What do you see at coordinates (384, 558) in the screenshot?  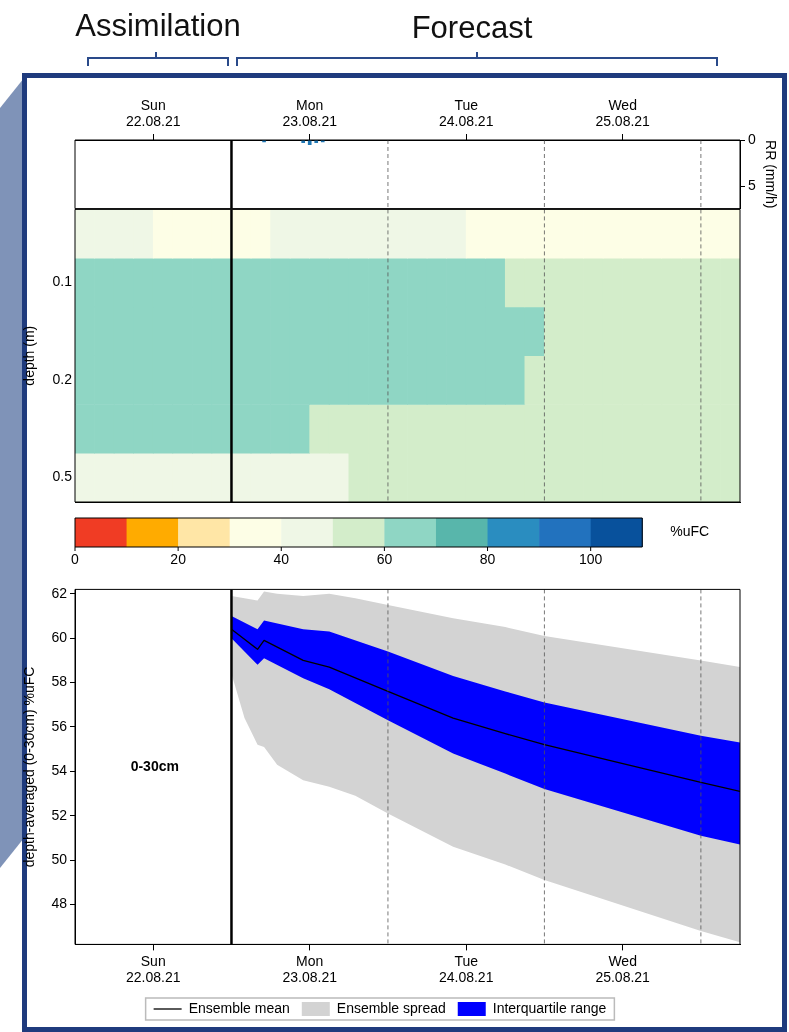 I see `color-bar-label: 60` at bounding box center [384, 558].